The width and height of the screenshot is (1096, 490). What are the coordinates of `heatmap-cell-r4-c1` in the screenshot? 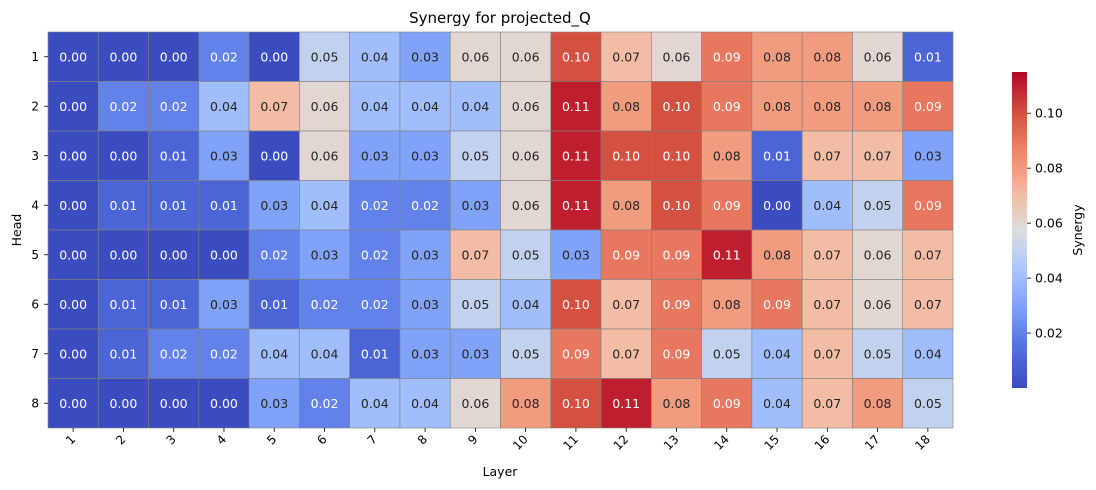 It's located at (73, 205).